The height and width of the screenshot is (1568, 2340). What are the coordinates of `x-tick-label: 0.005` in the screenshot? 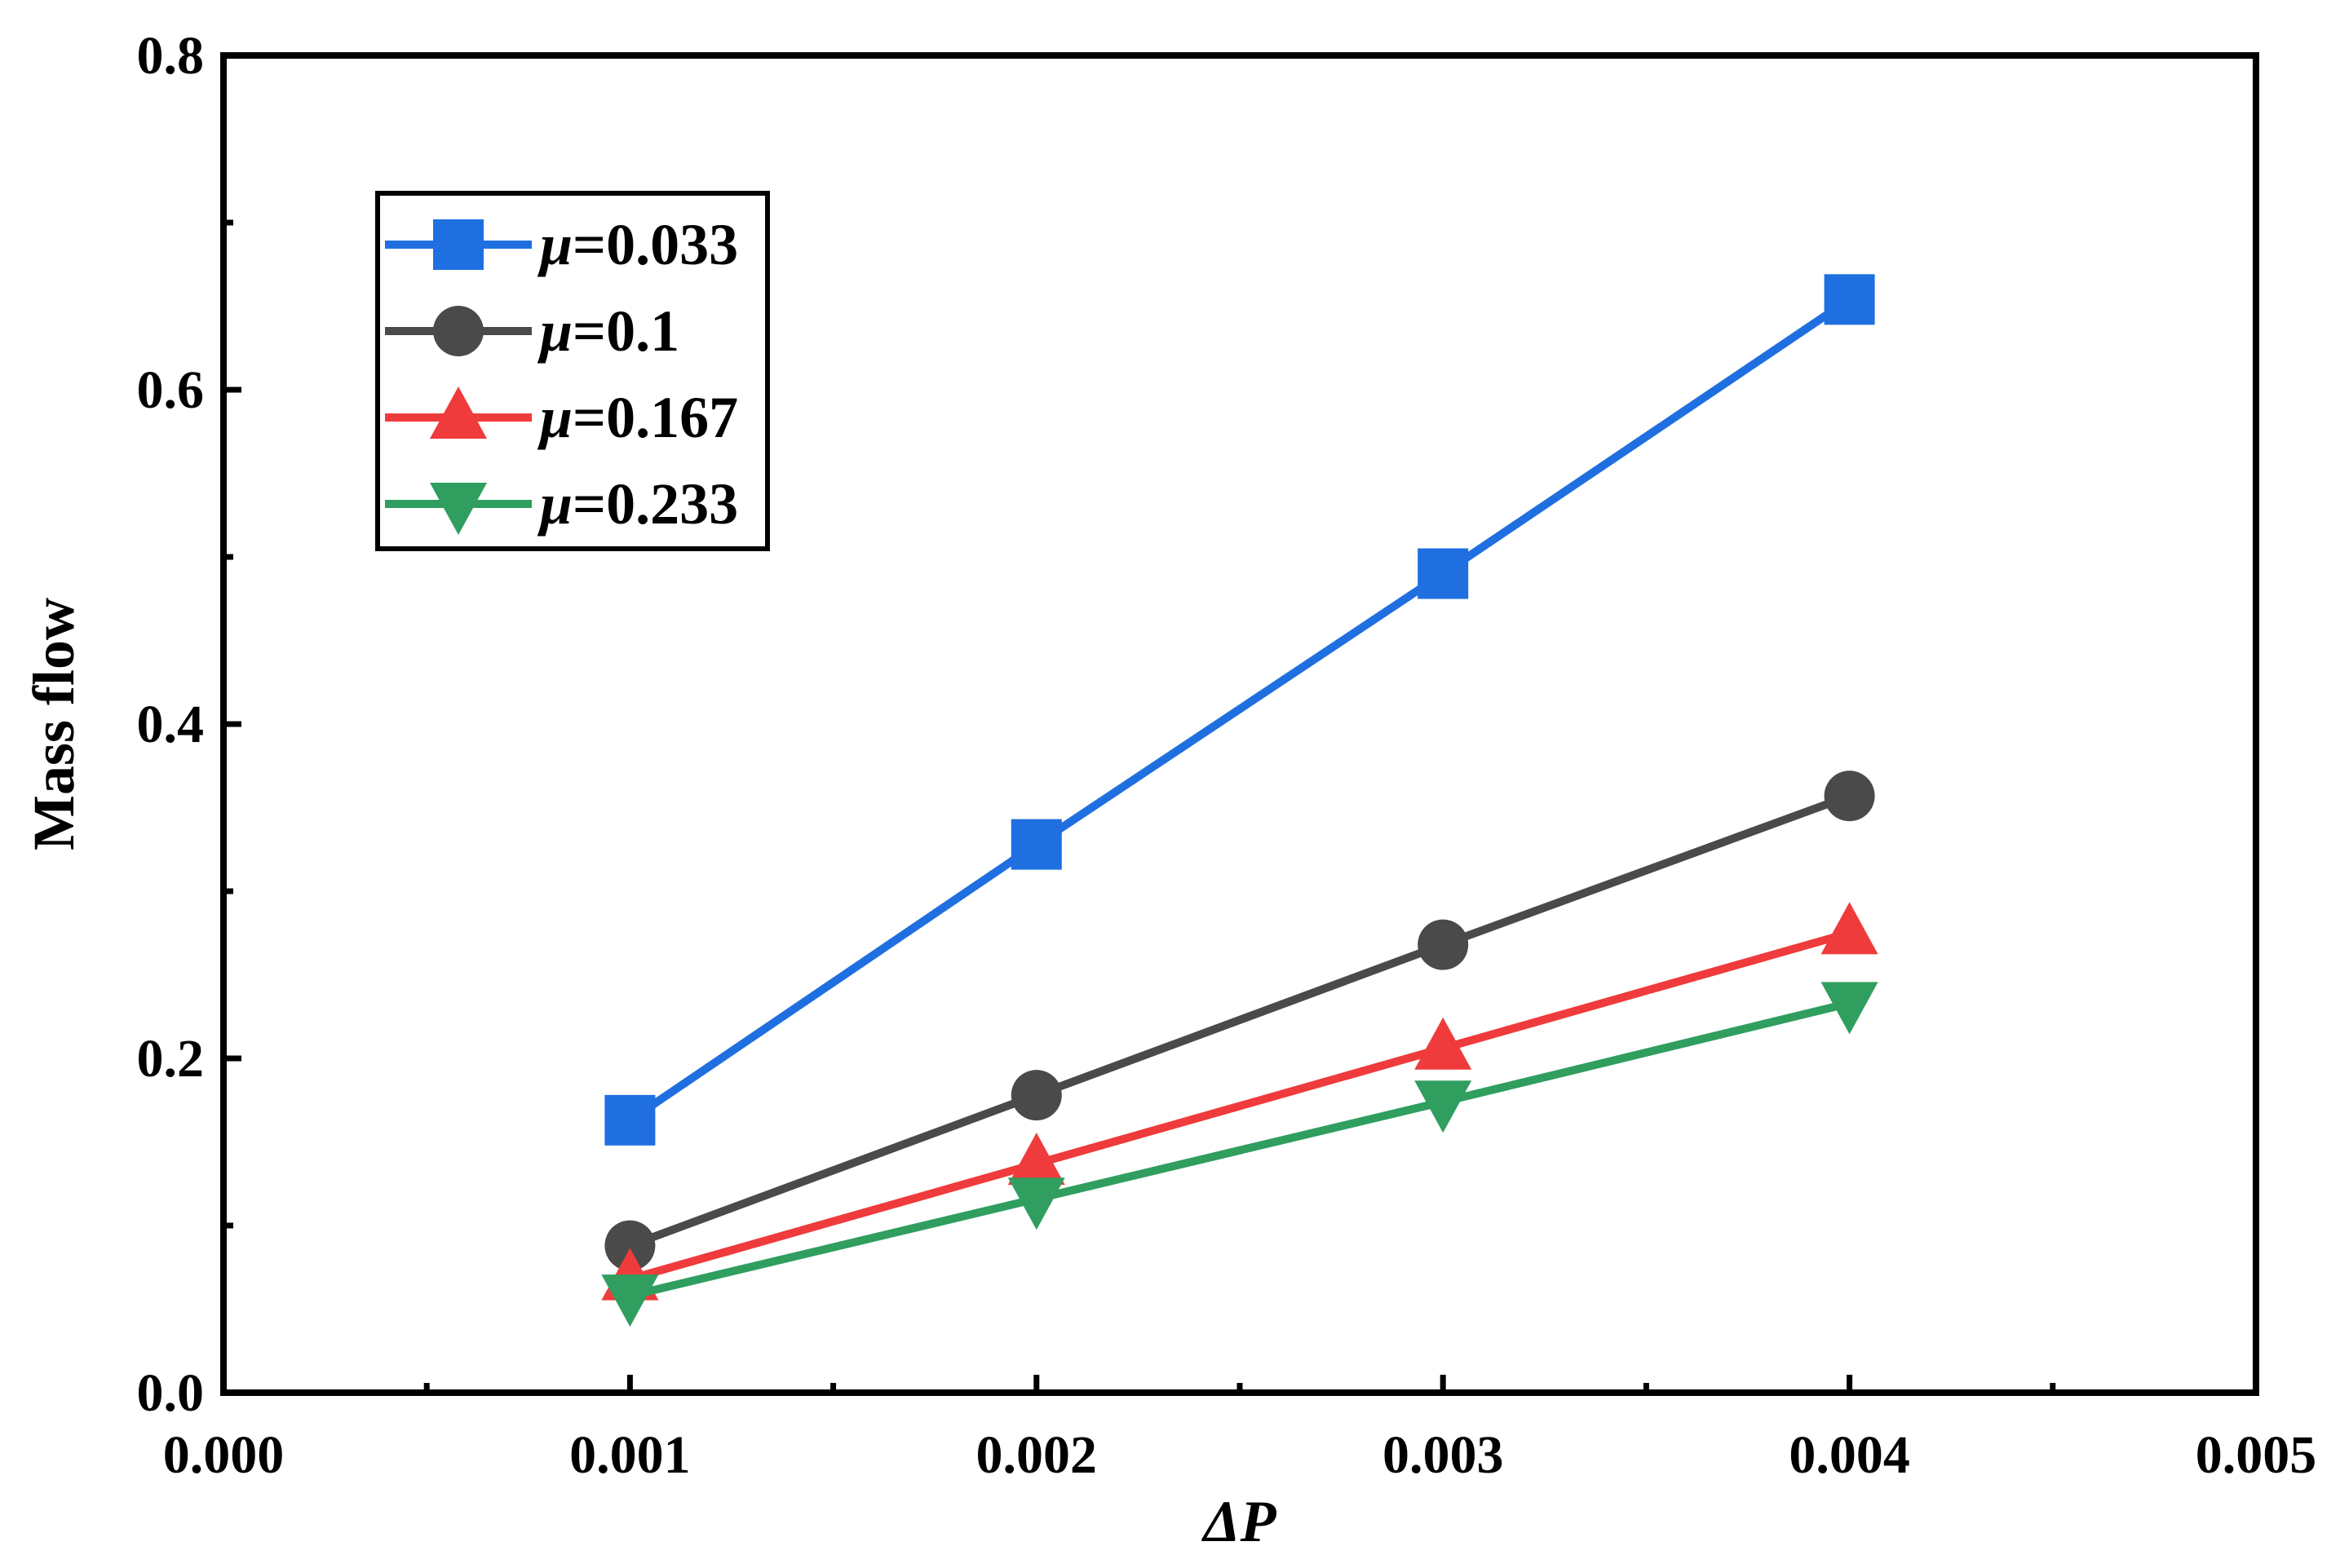 It's located at (2256, 1455).